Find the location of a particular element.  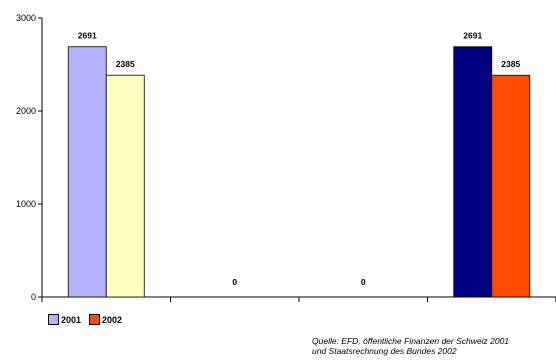

legend-item-2002: 2002 is located at coordinates (105, 319).